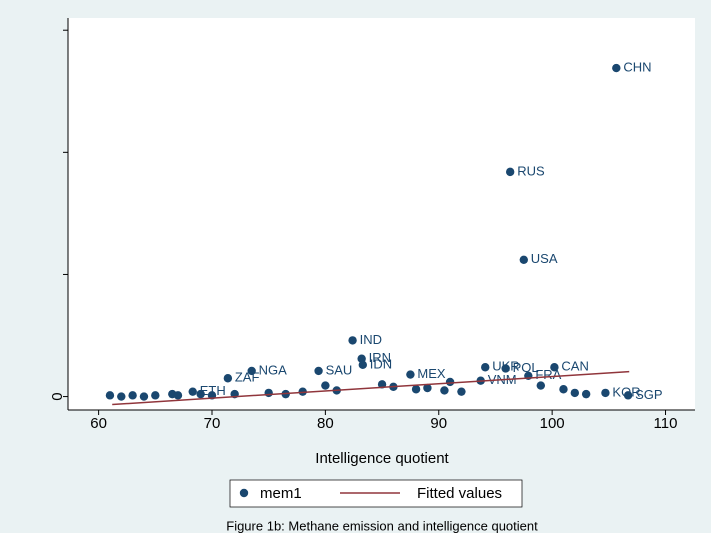 Image resolution: width=711 pixels, height=533 pixels. I want to click on point-label: RUS, so click(531, 170).